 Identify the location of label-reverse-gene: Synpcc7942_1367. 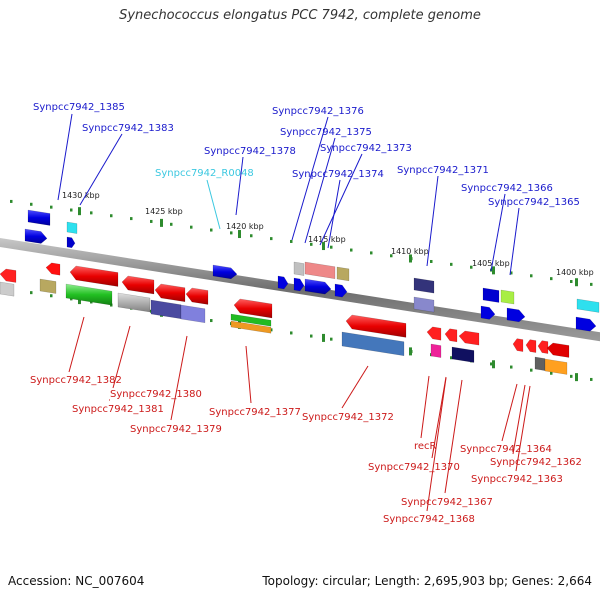
(447, 502).